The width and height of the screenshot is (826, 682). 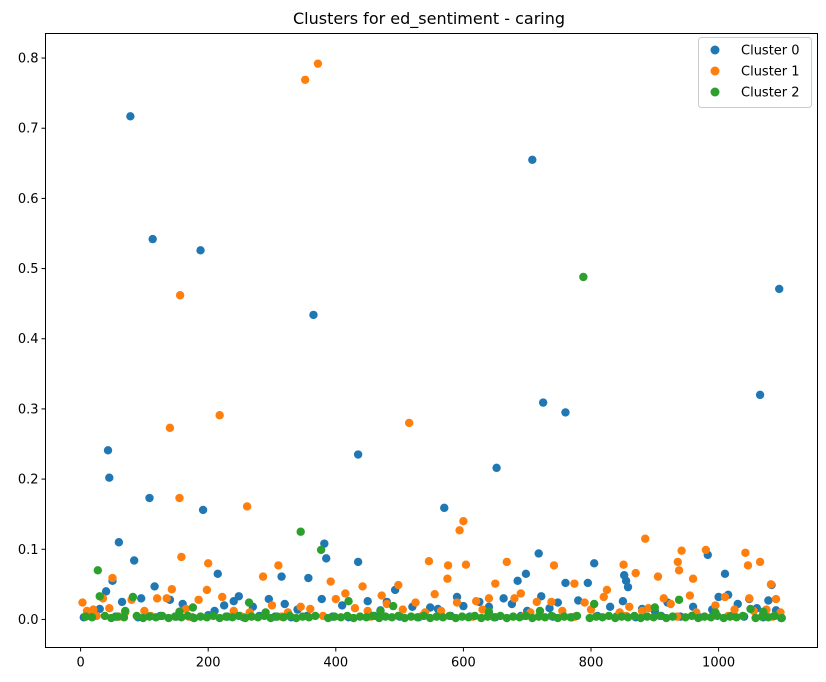 I want to click on y-tick-label: 0.5, so click(x=28, y=269).